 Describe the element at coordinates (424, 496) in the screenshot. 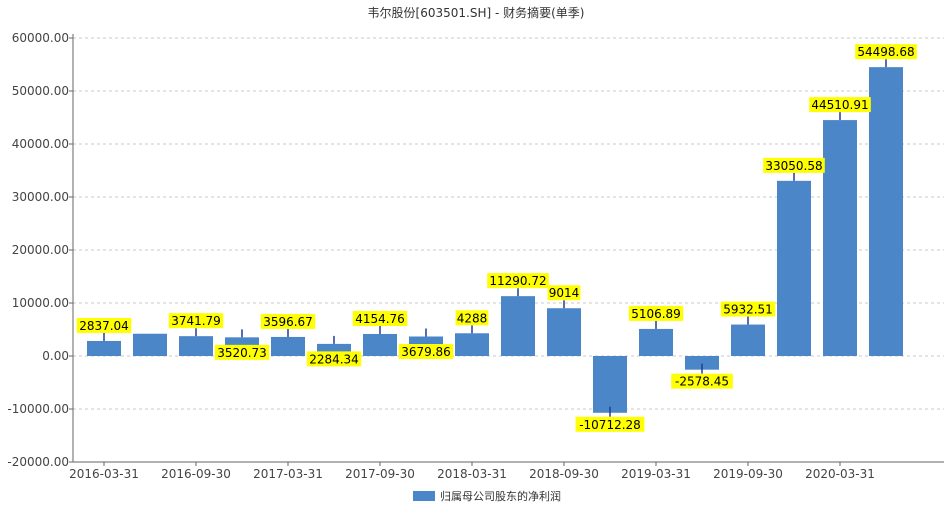

I see `legend-swatch` at that location.